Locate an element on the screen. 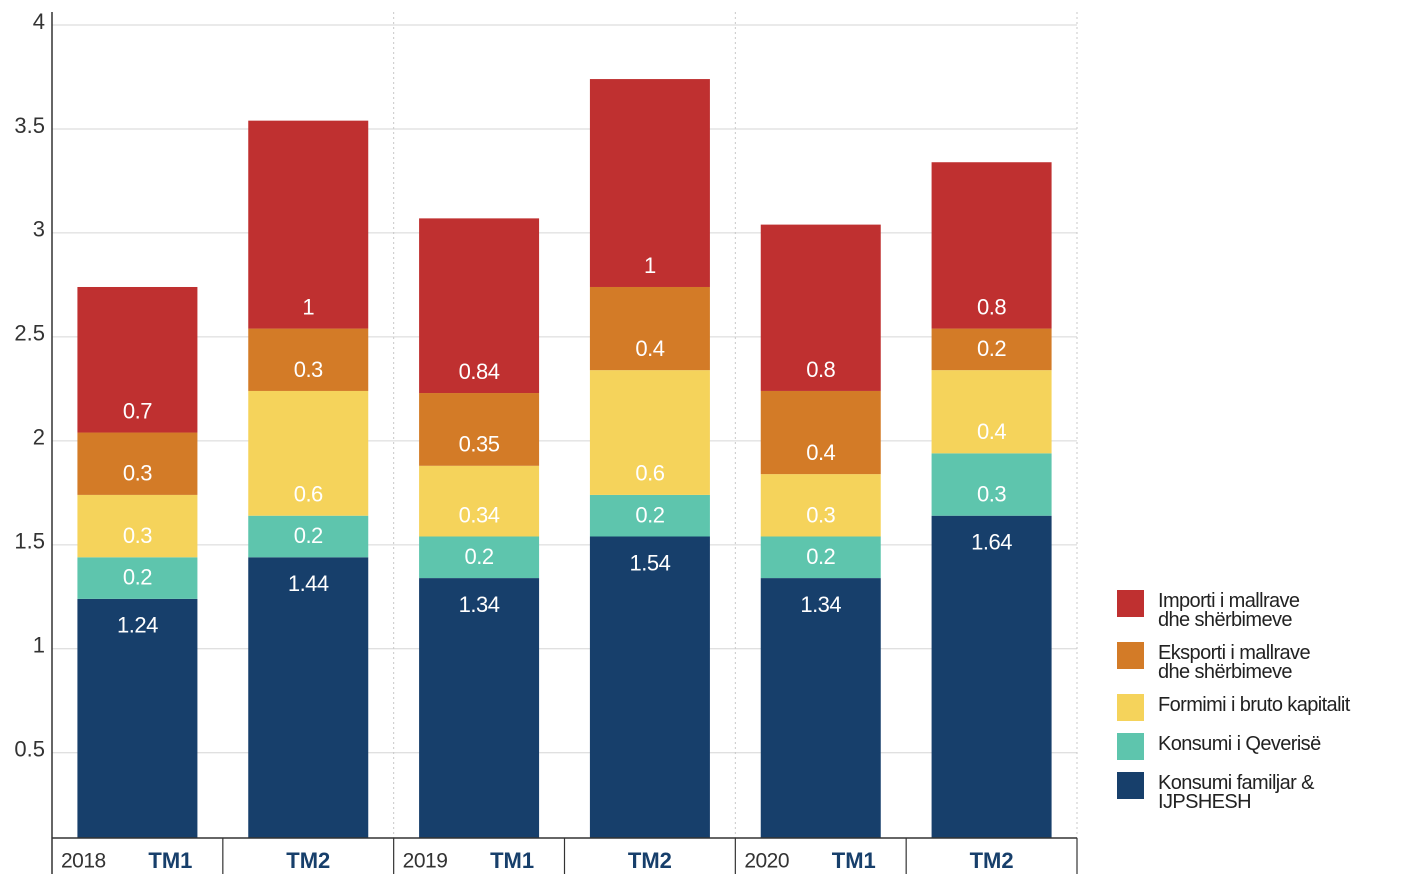  value-label: 0.35 is located at coordinates (479, 444).